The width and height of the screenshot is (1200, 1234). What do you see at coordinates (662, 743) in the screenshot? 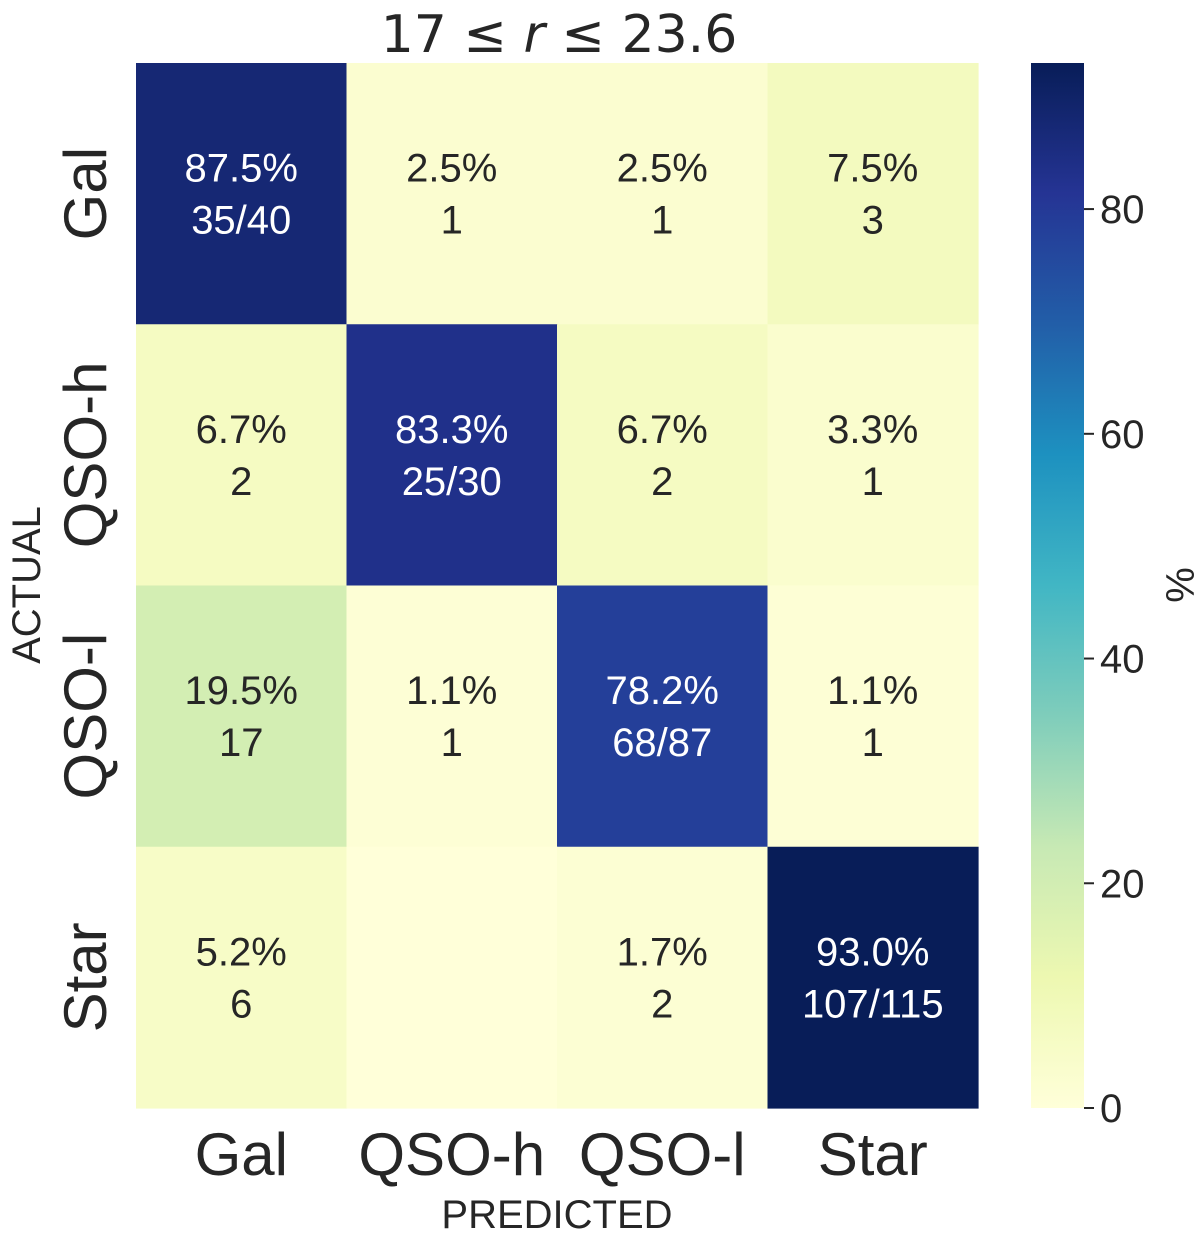
I see `cell-count-label: 68/87` at bounding box center [662, 743].